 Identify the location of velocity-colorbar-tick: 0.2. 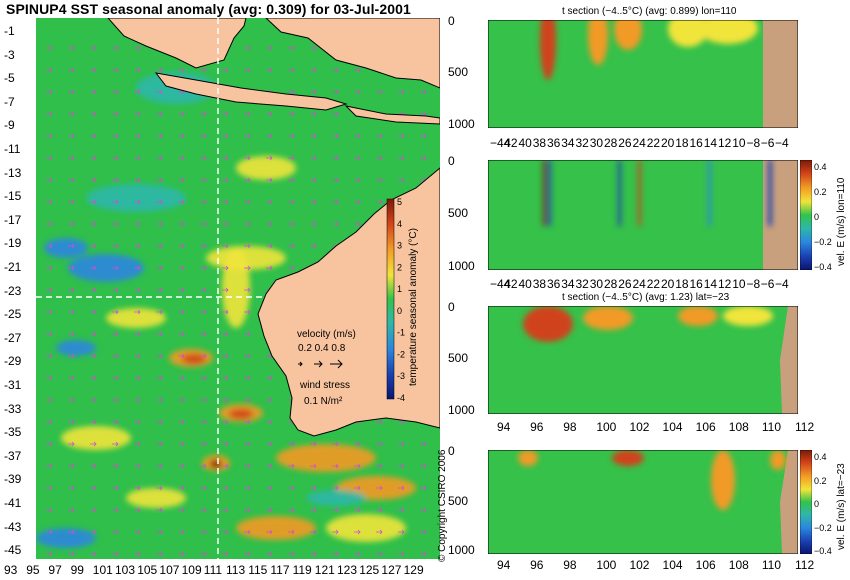
(820, 192).